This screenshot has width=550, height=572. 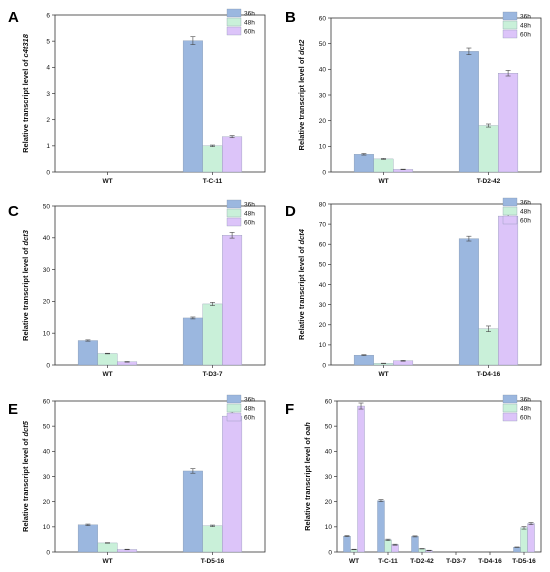 I want to click on x-tick-label: T-D5-16, so click(x=524, y=561).